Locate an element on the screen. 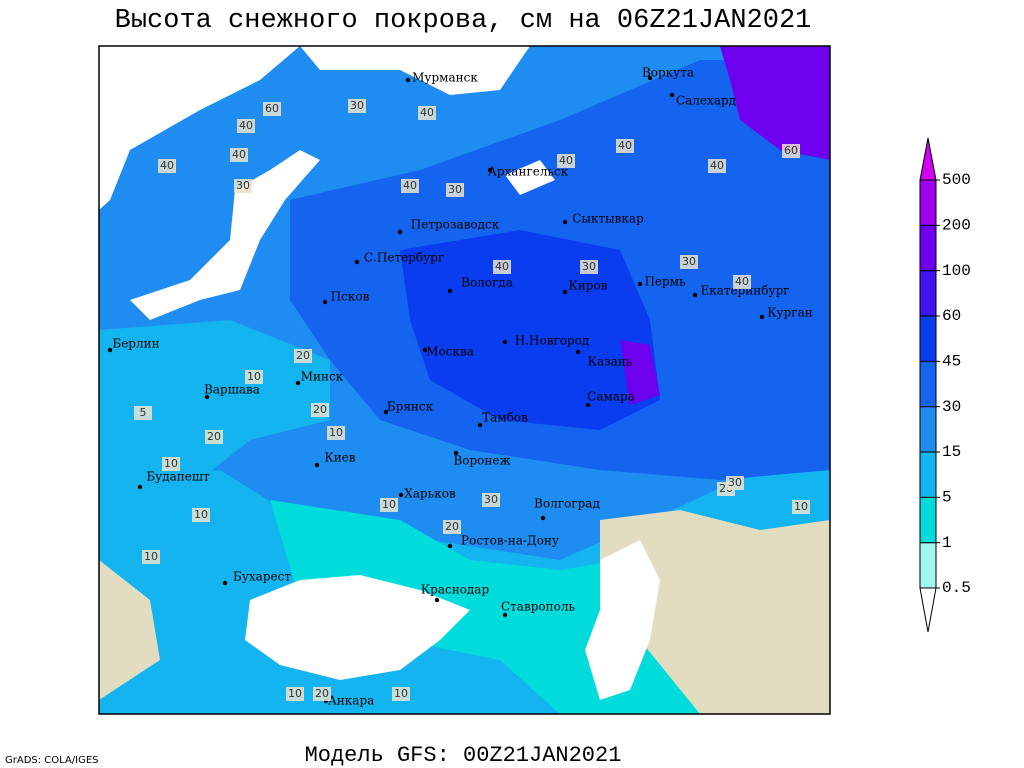  city-label: Москва is located at coordinates (450, 352).